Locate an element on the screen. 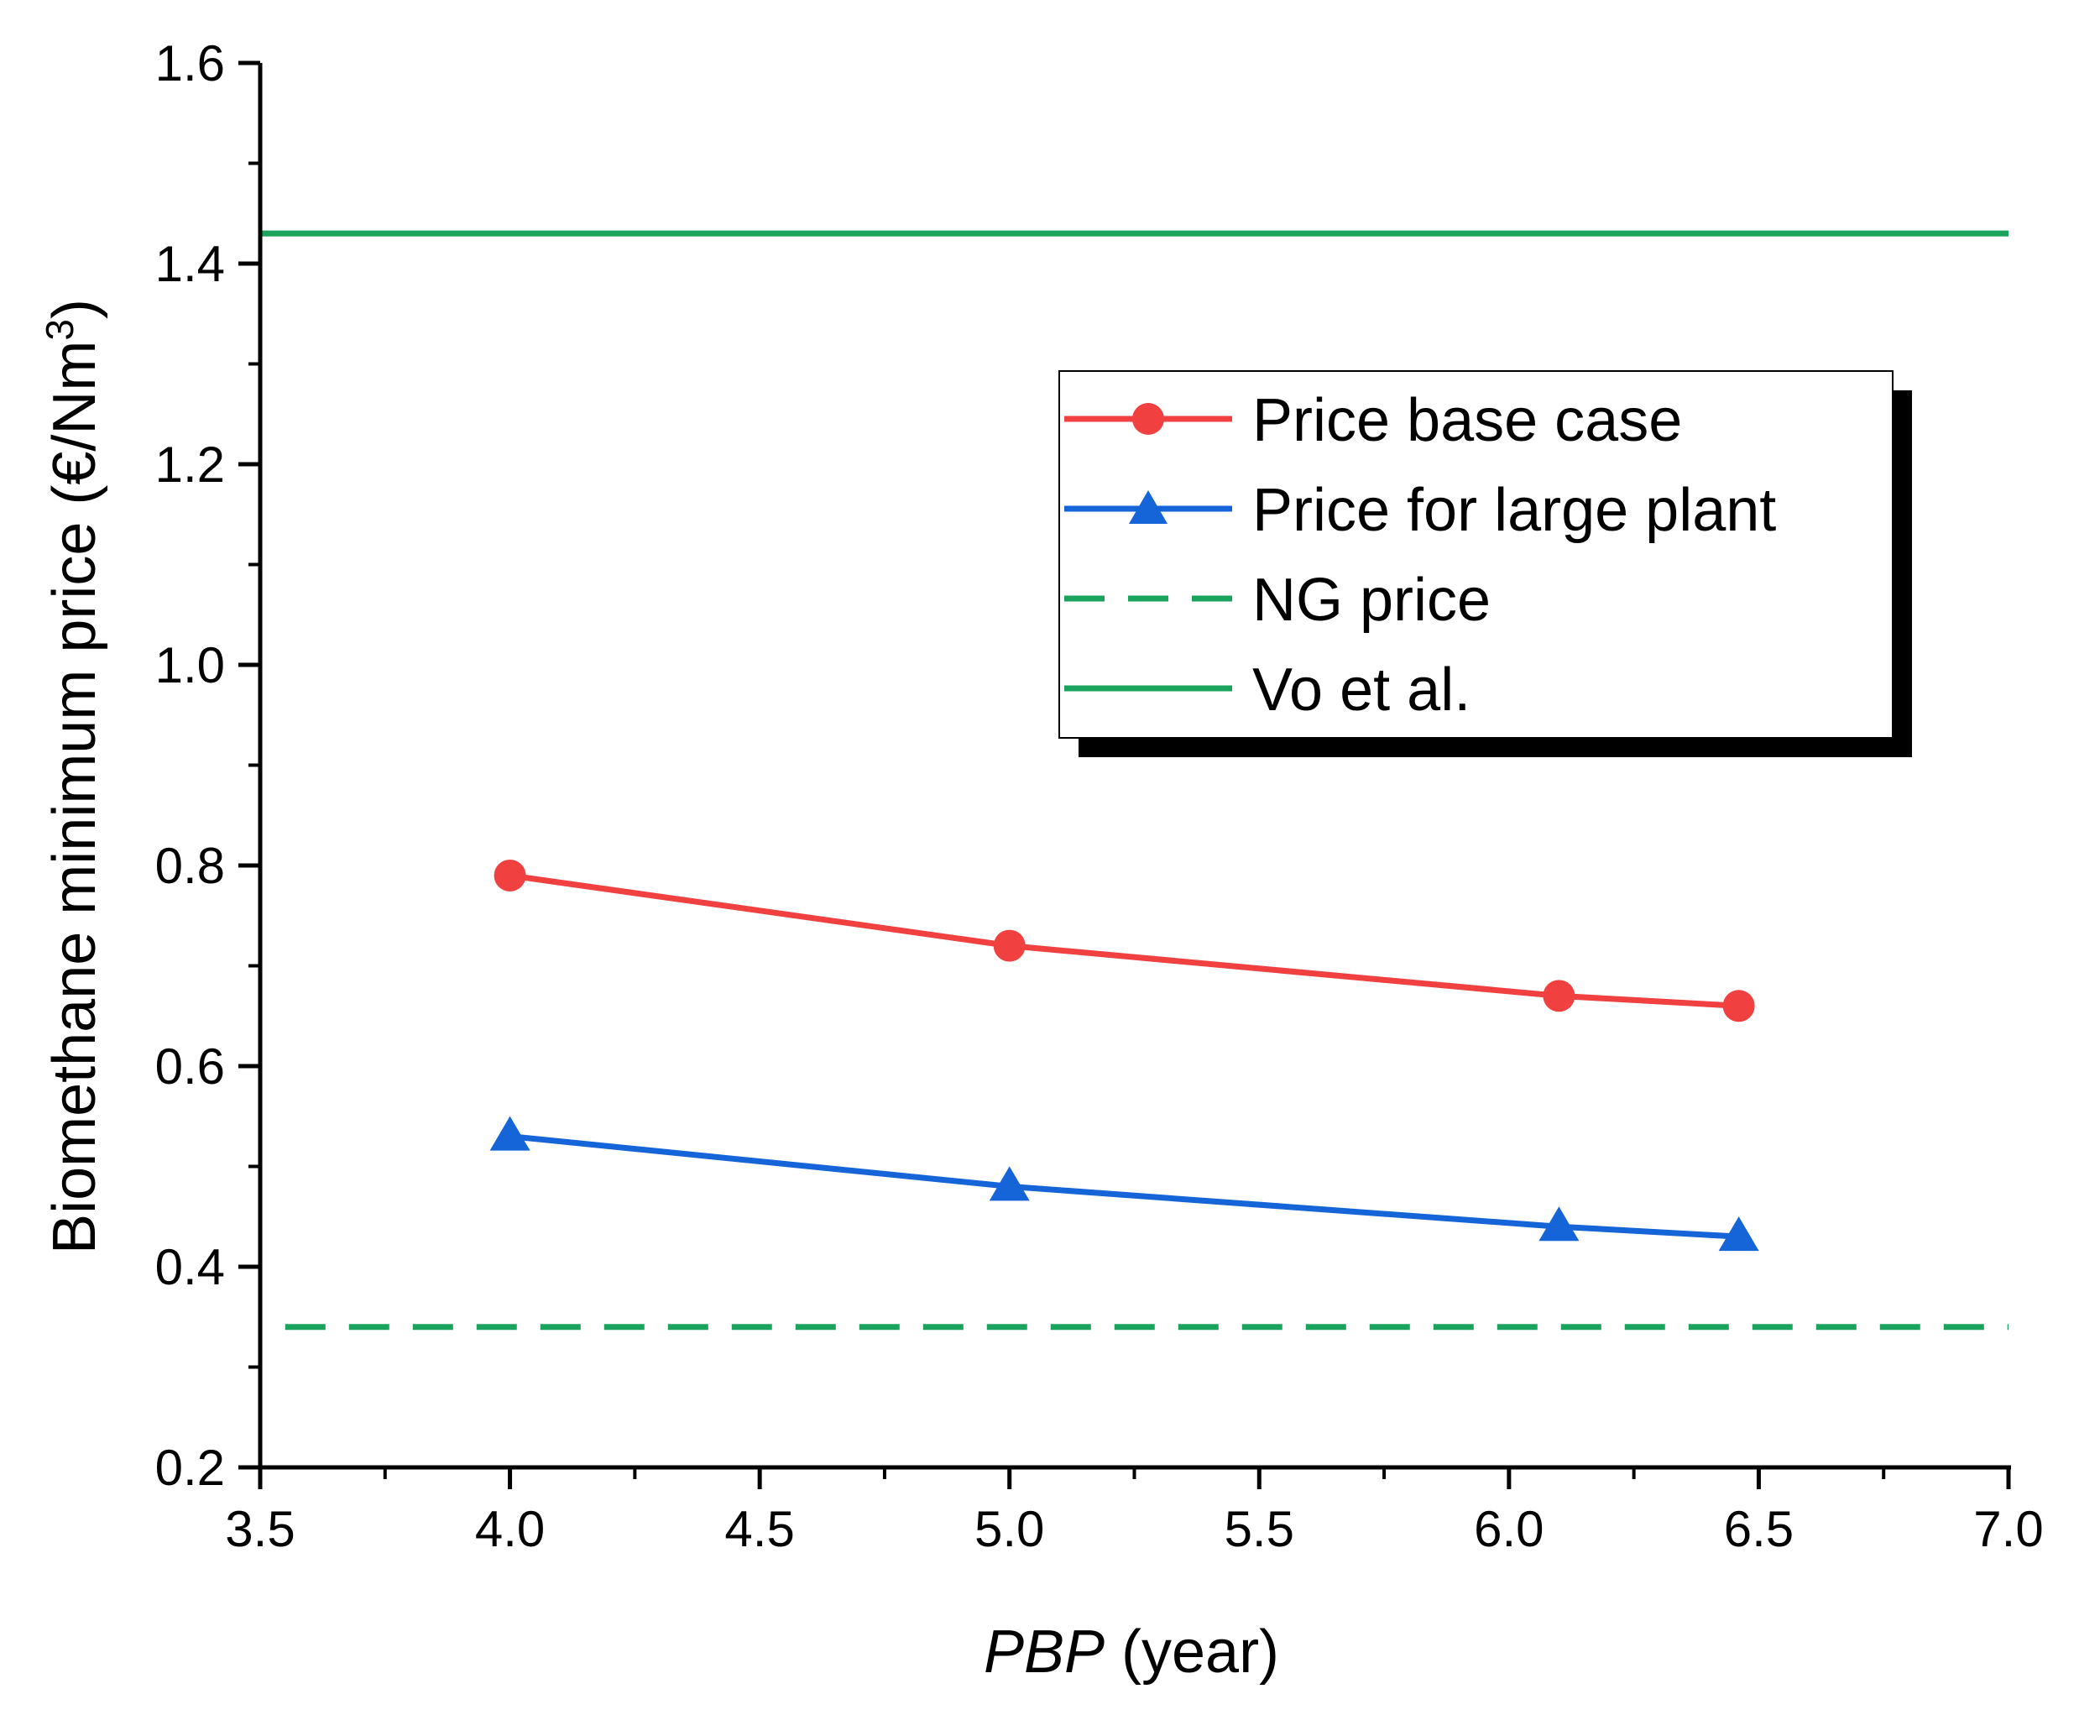 The image size is (2100, 1736). x-tick-label: 3.5 is located at coordinates (260, 1529).